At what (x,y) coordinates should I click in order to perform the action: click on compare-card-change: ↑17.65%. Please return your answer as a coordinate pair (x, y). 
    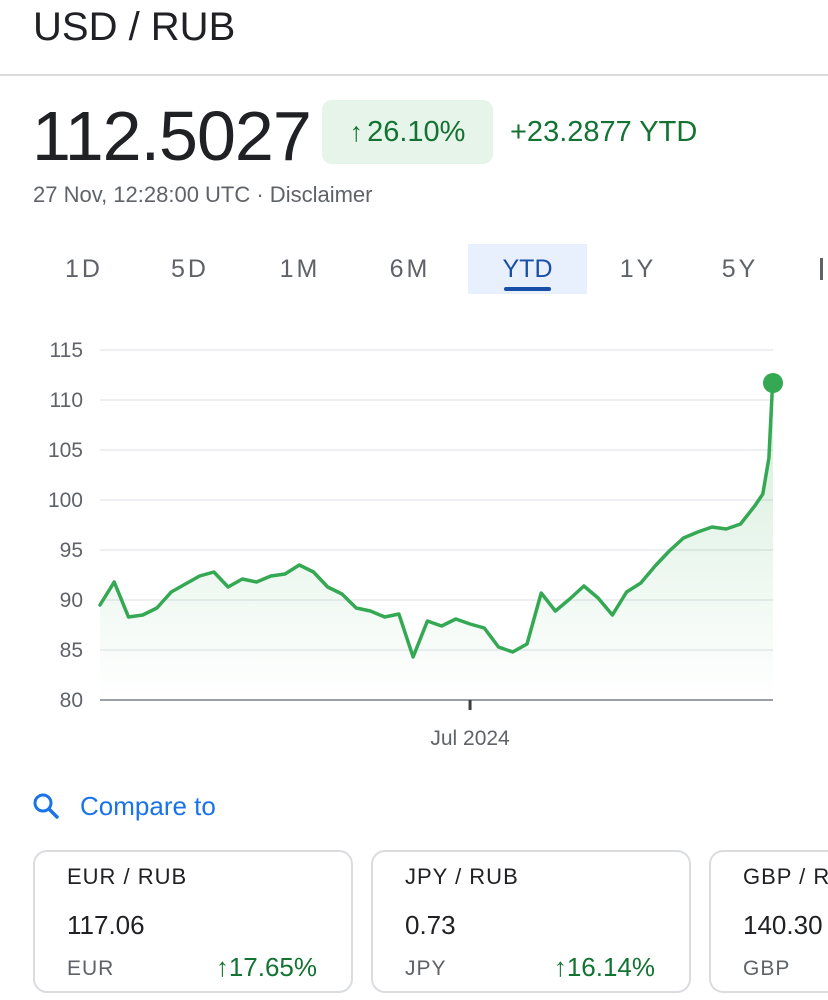
    Looking at the image, I should click on (266, 967).